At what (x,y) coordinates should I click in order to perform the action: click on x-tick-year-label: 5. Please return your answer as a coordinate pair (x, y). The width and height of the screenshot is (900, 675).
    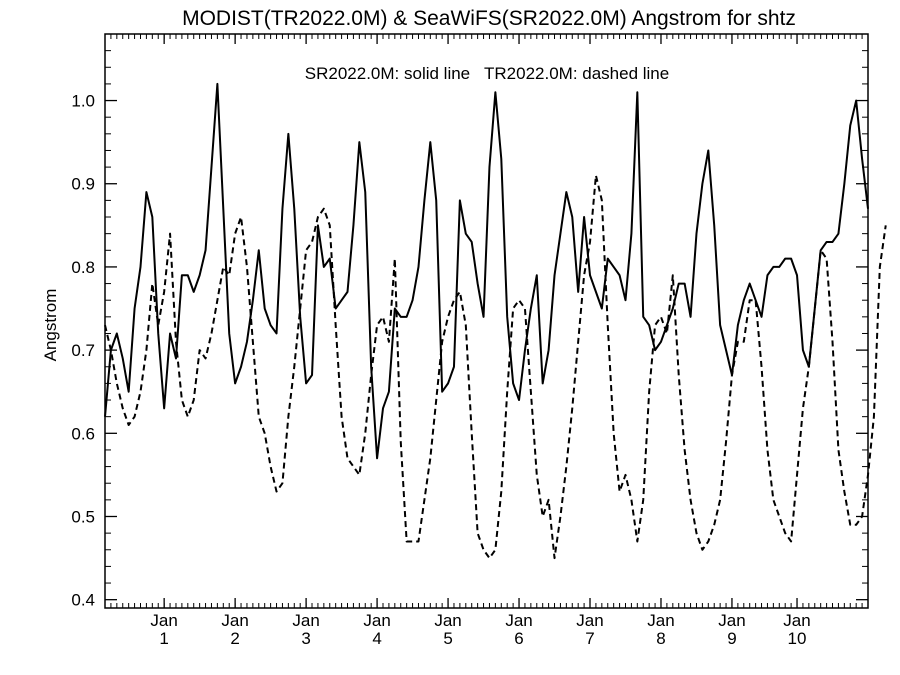
    Looking at the image, I should click on (447, 638).